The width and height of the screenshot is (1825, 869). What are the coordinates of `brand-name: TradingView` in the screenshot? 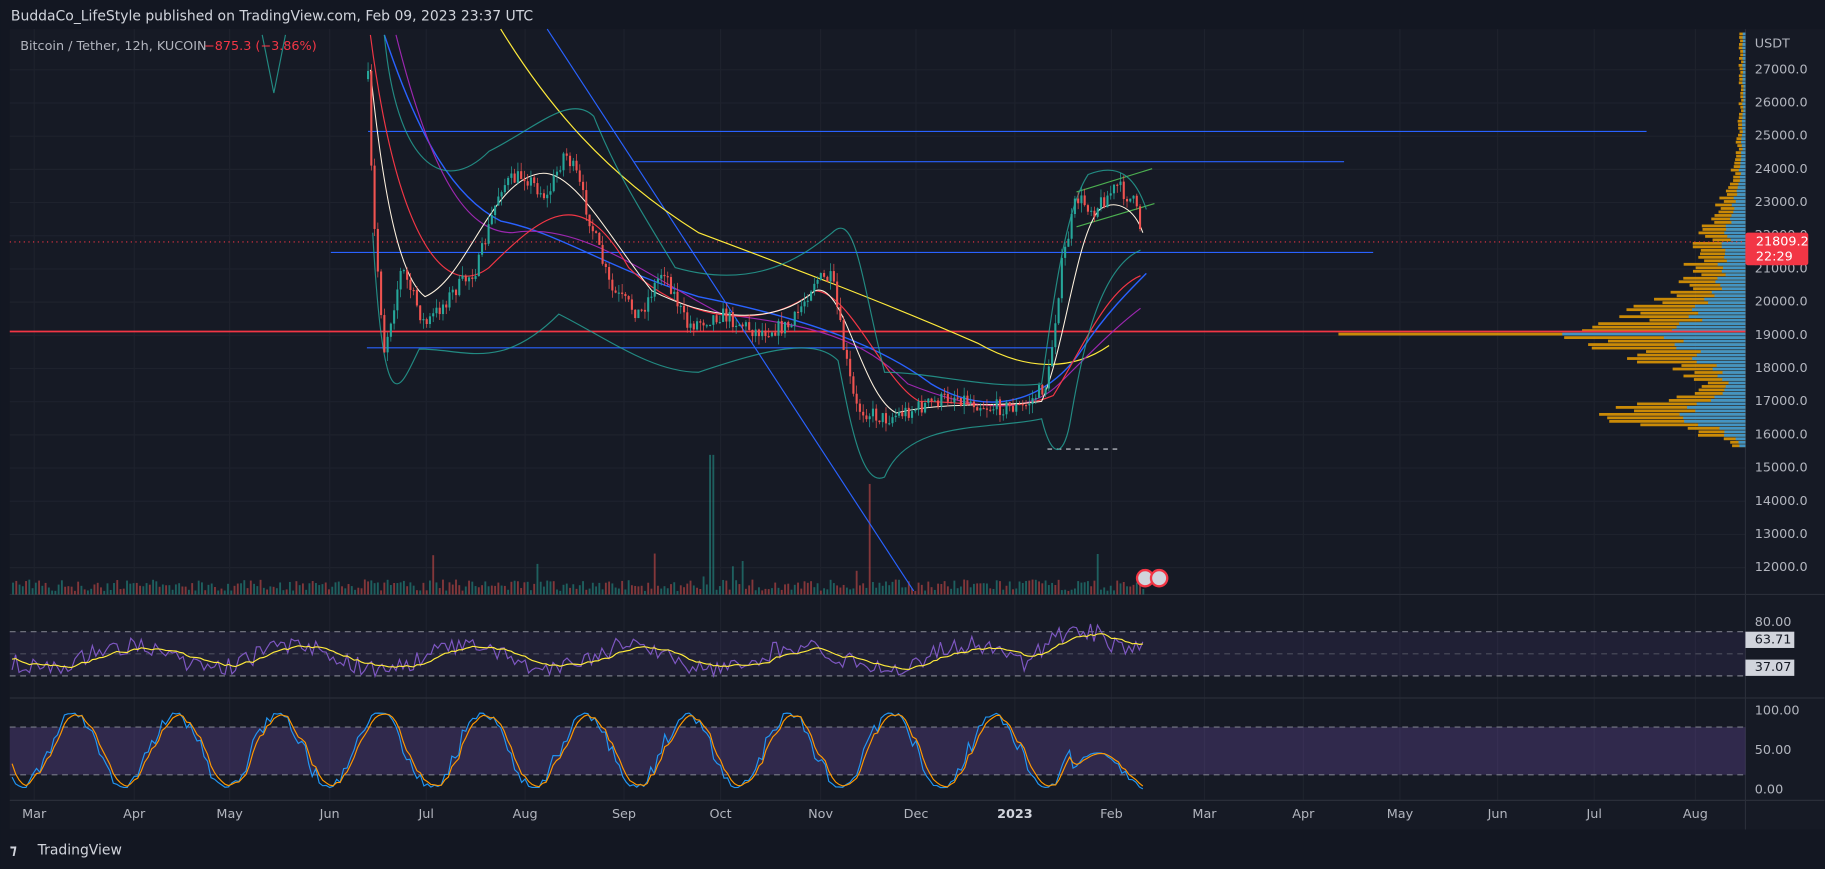 It's located at (79, 850).